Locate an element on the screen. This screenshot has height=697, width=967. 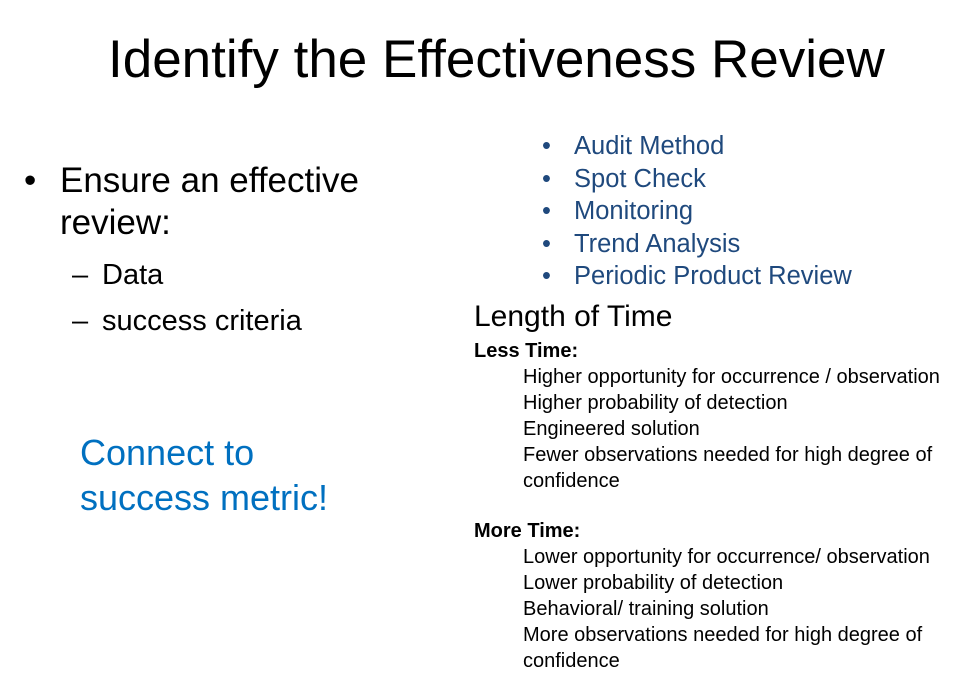
length-heading: Length of Time is located at coordinates (573, 316).